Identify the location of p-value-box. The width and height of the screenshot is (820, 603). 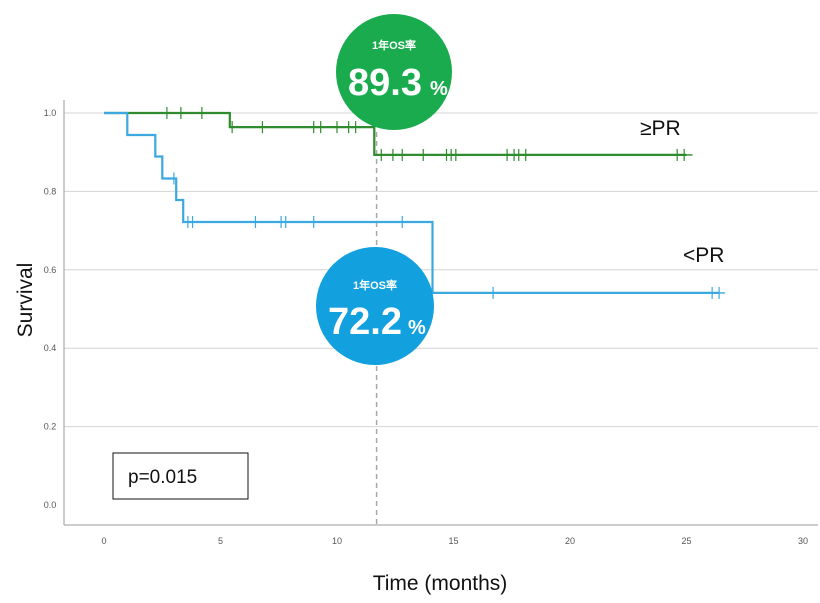
(180, 476).